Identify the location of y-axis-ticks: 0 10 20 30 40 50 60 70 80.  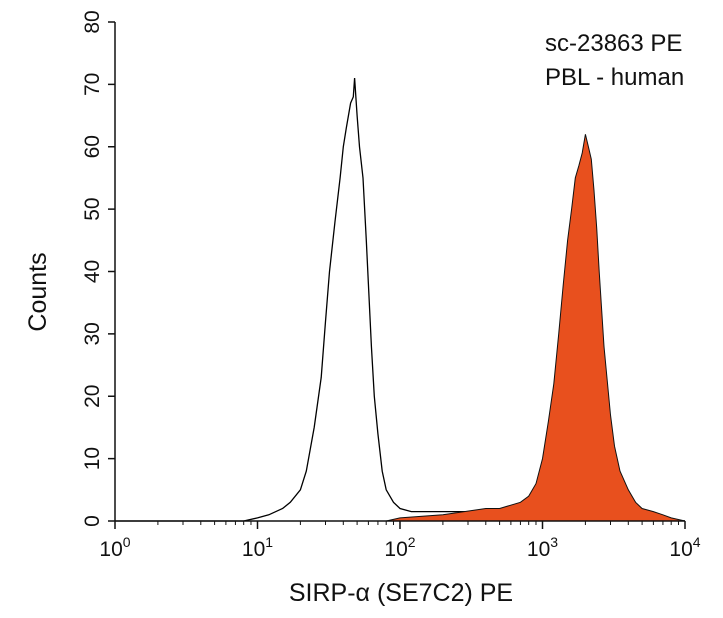
(98, 268).